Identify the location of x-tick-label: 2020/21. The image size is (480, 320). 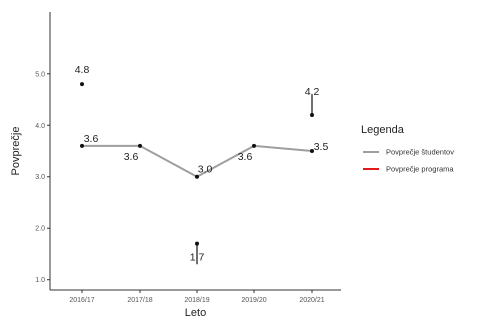
(311, 300).